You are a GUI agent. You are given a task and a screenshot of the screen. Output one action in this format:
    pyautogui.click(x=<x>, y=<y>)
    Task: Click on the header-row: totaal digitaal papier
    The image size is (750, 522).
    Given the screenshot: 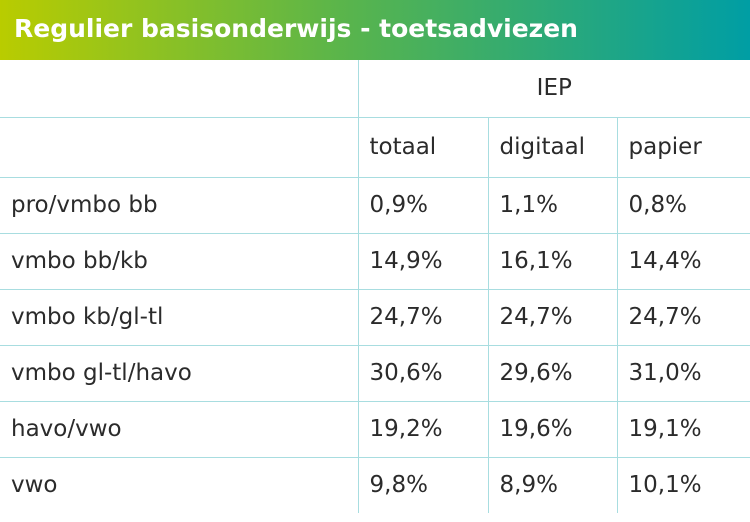 What is the action you would take?
    pyautogui.click(x=375, y=147)
    